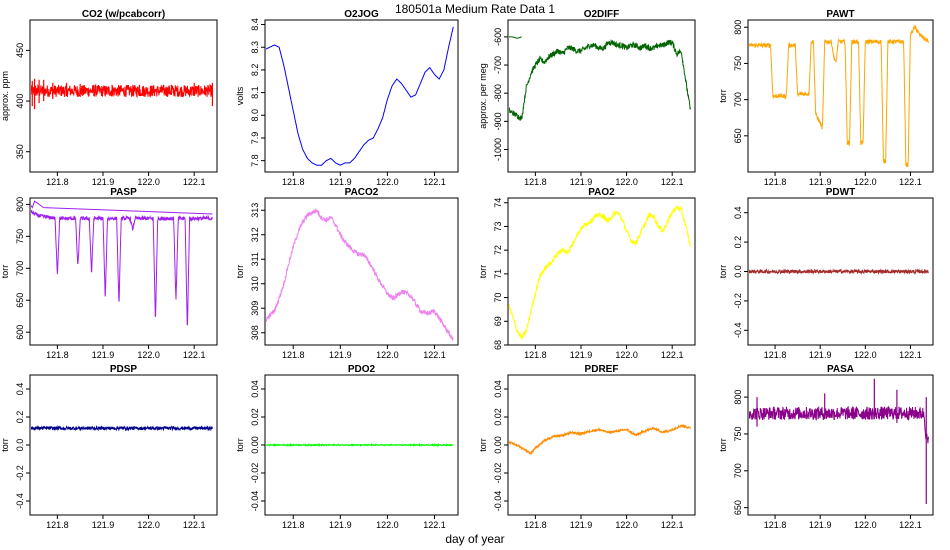  What do you see at coordinates (20, 50) in the screenshot?
I see `y-tick-label: 450` at bounding box center [20, 50].